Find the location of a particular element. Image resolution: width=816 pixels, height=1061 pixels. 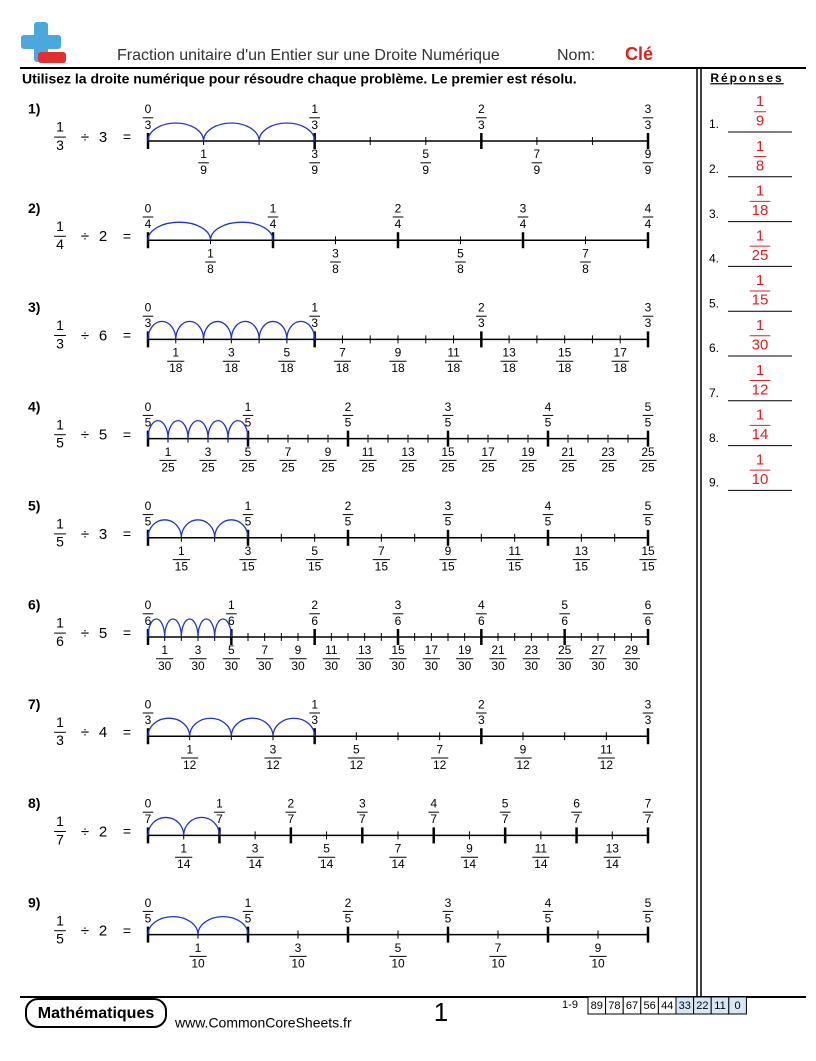

problem-fraction-denominator: 3 is located at coordinates (60, 145).